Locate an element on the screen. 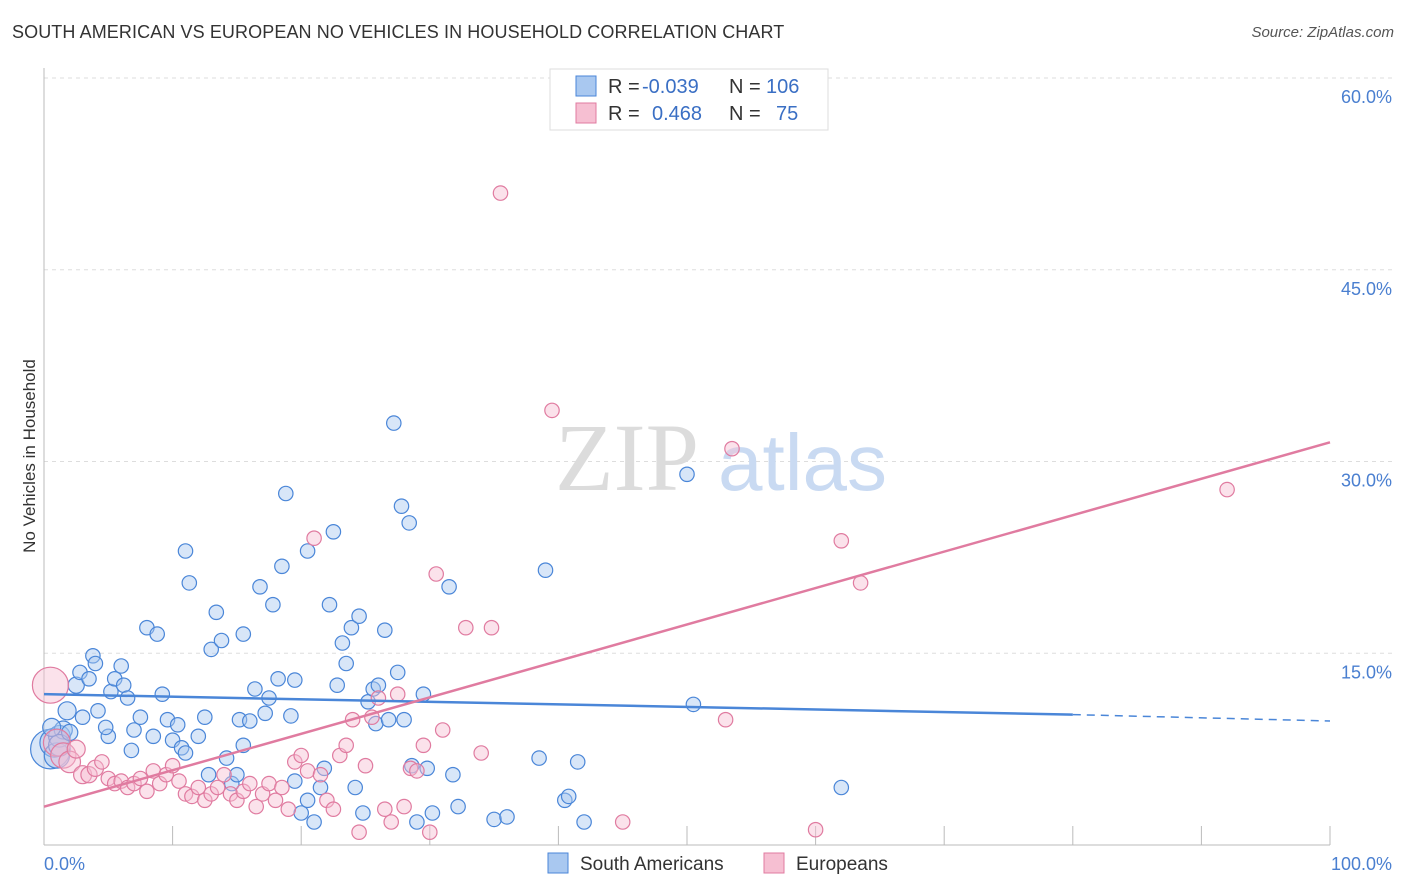  y-tick-label-0: 15.0% is located at coordinates (1366, 672).